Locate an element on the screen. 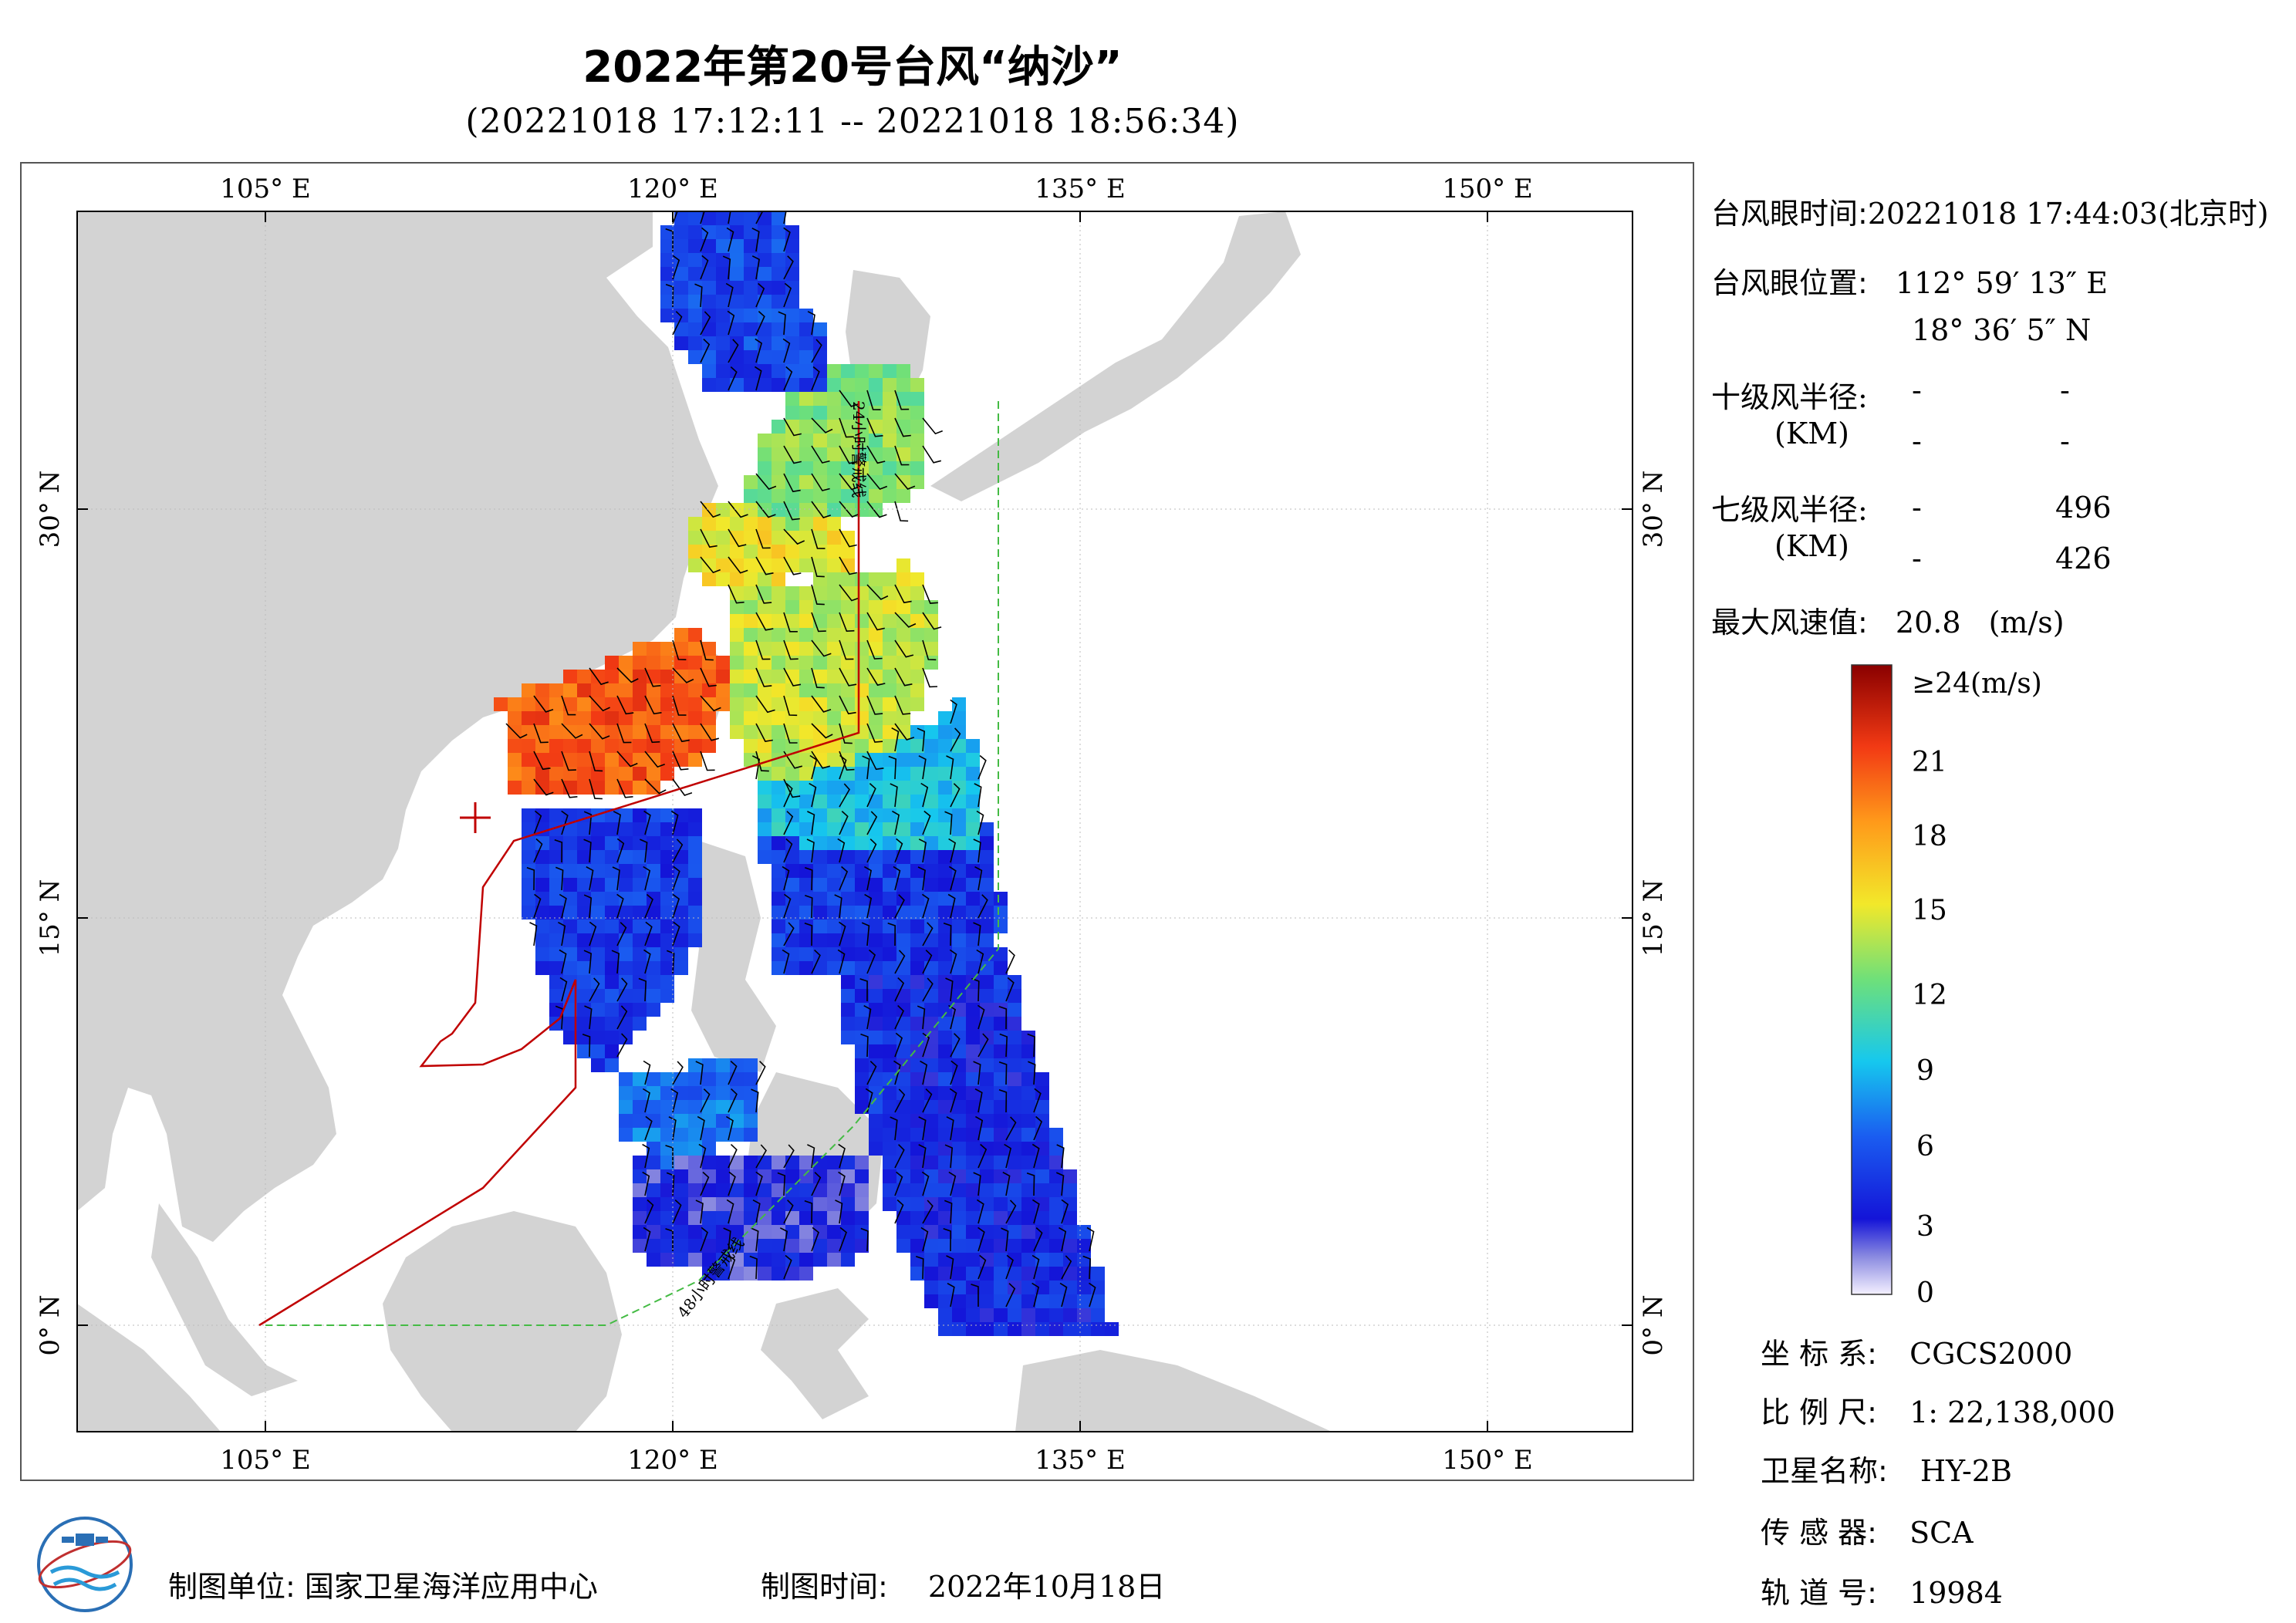 This screenshot has height=1623, width=2296. legend-label-max: ≥24(m/s) is located at coordinates (1977, 684).